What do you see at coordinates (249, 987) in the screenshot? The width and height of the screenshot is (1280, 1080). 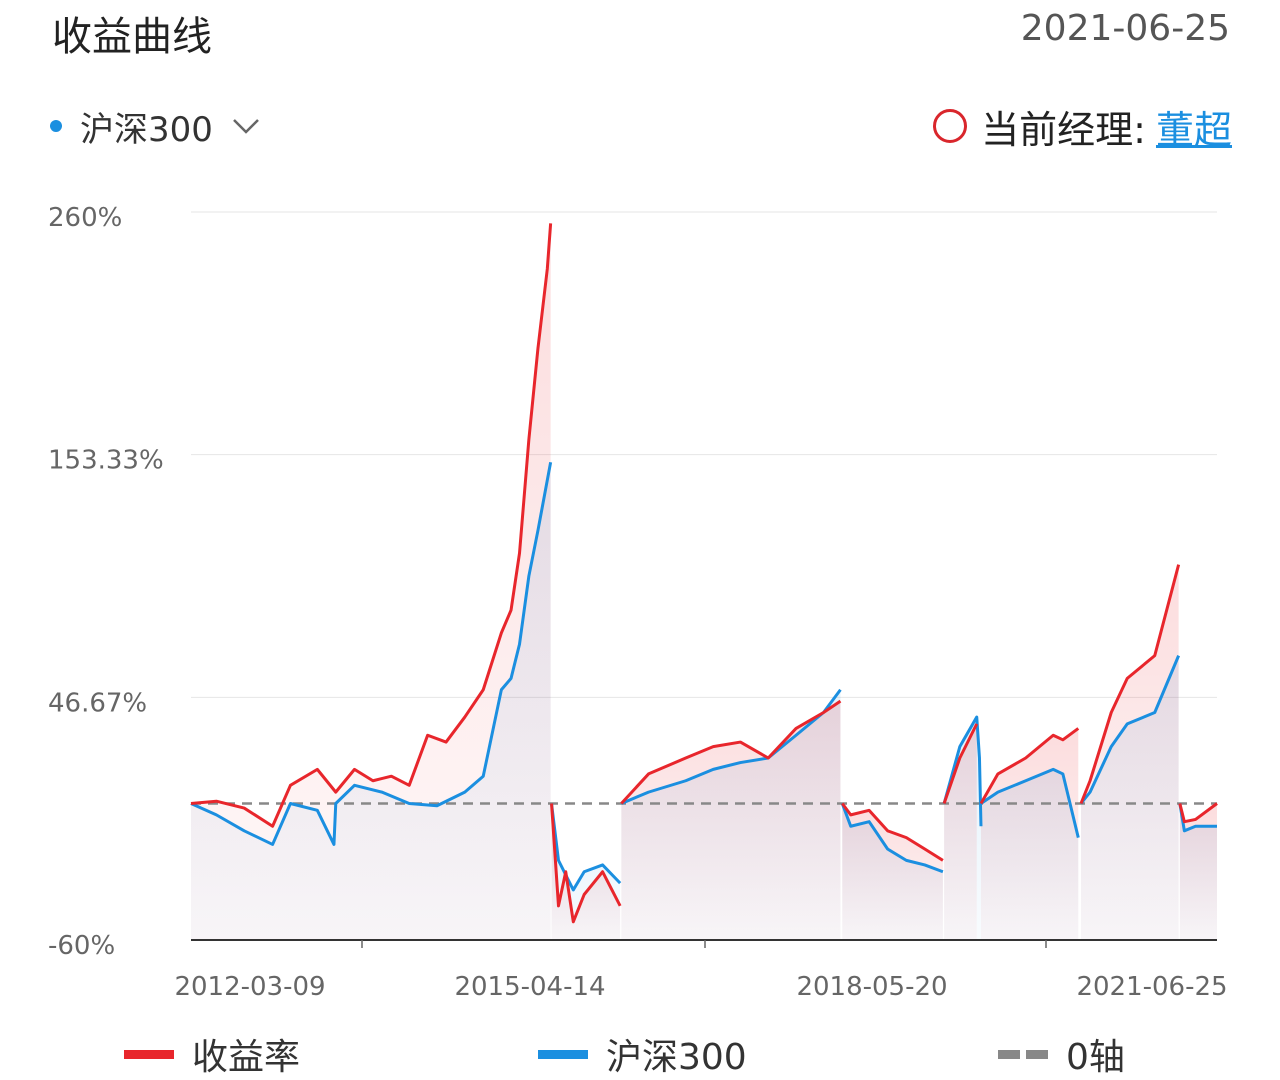 I see `x-tick-label: 2012-03-09` at bounding box center [249, 987].